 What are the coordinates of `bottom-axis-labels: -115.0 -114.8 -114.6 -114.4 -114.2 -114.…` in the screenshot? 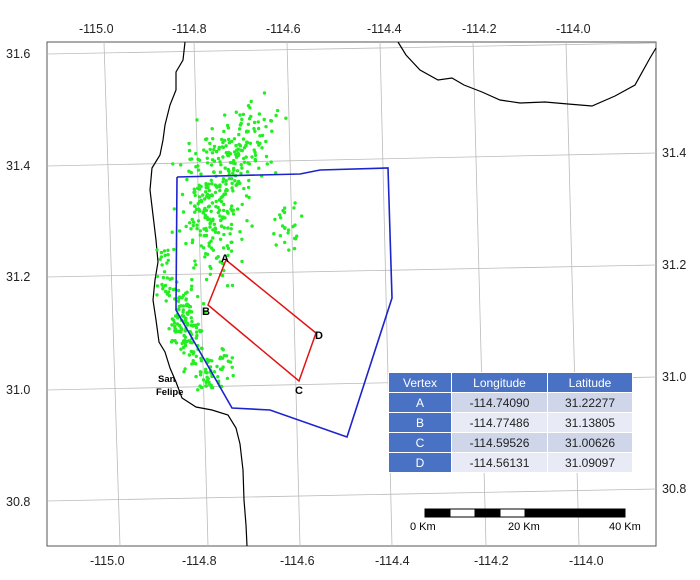 It's located at (347, 561).